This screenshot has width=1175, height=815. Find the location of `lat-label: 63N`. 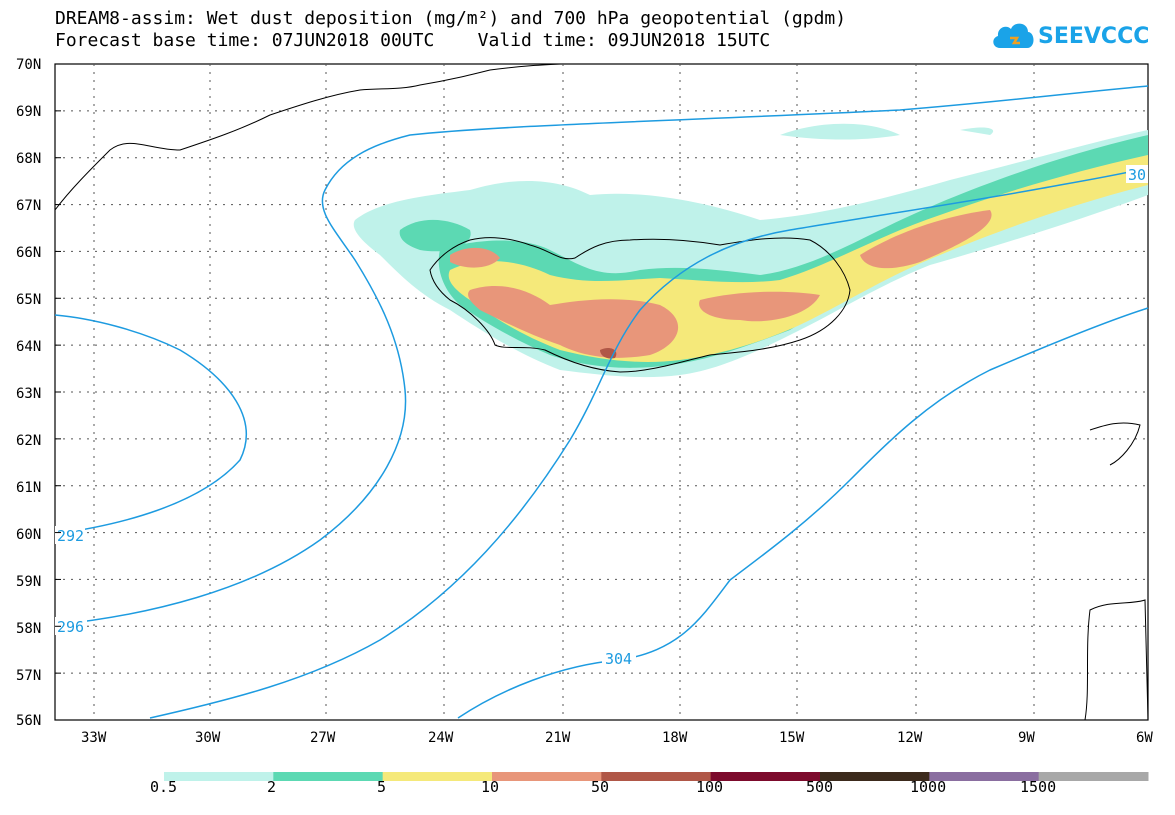

lat-label: 63N is located at coordinates (28, 394).